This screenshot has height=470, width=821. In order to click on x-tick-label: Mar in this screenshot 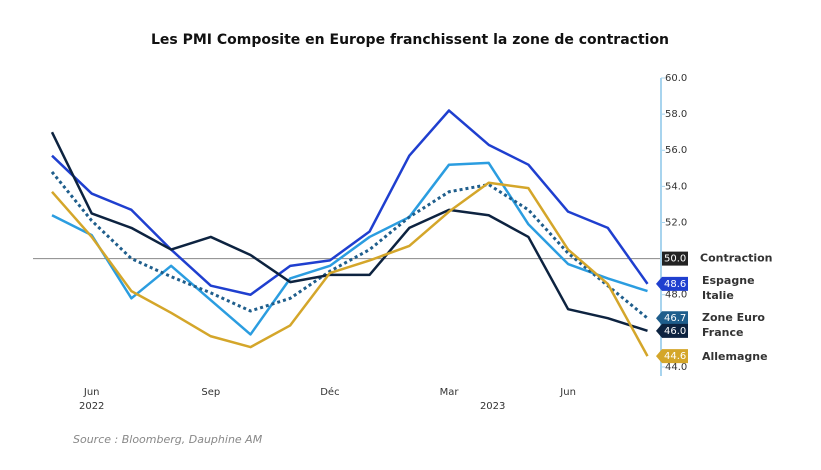, I will do `click(450, 392)`.